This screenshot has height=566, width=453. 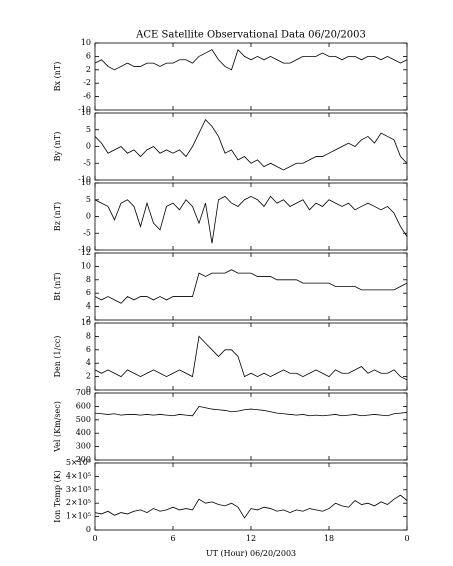 What do you see at coordinates (57, 496) in the screenshot?
I see `y-axis-label: Ion Temp (K)` at bounding box center [57, 496].